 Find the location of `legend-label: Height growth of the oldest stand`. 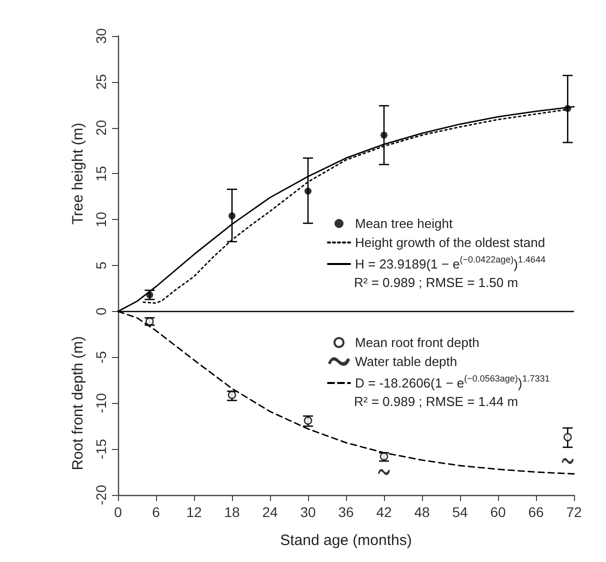

legend-label: Height growth of the oldest stand is located at coordinates (450, 242).